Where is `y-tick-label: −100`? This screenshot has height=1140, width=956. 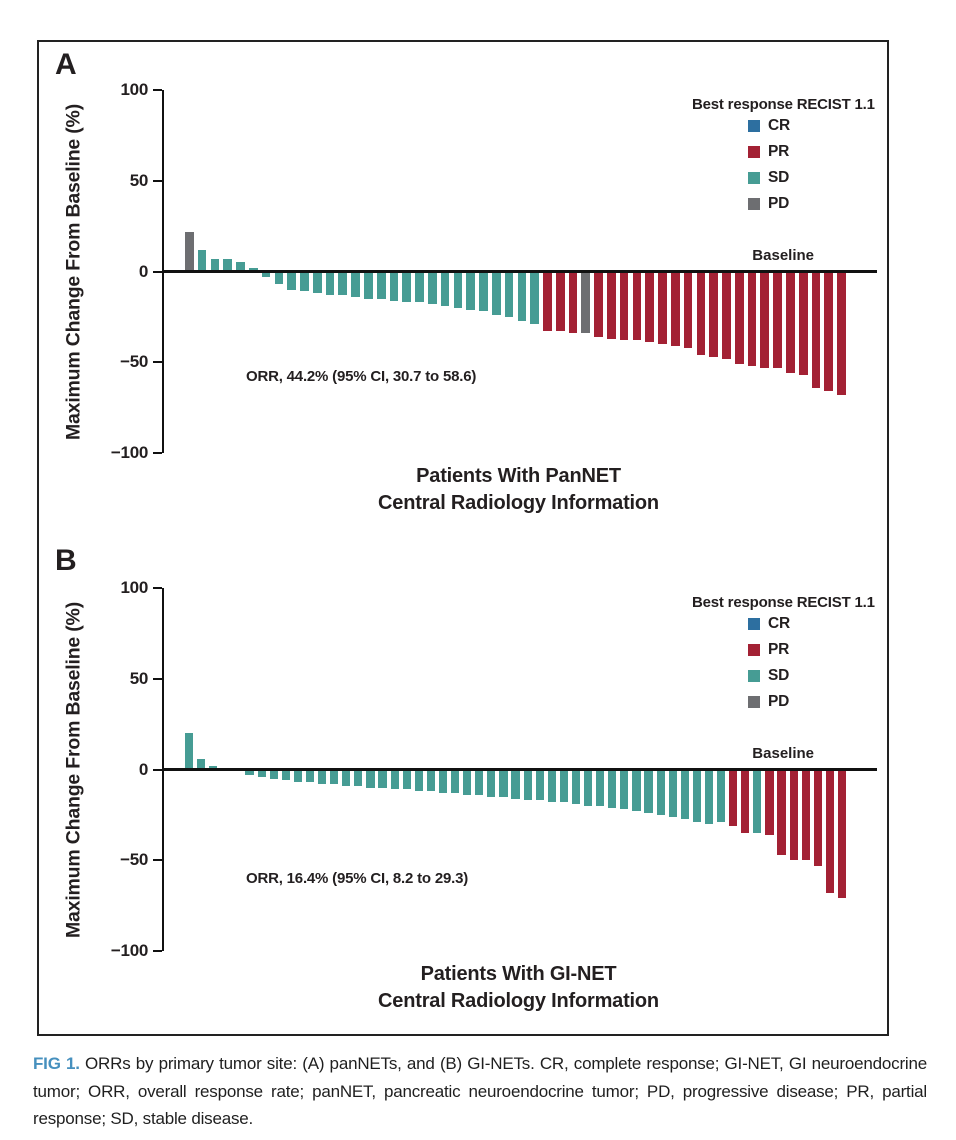
y-tick-label: −100 is located at coordinates (129, 452).